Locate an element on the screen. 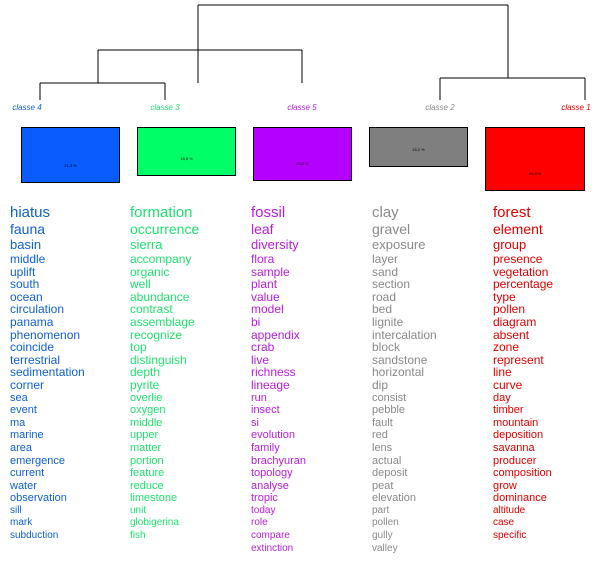 This screenshot has height=574, width=605. word-classe-4-25: subduction is located at coordinates (34, 536).